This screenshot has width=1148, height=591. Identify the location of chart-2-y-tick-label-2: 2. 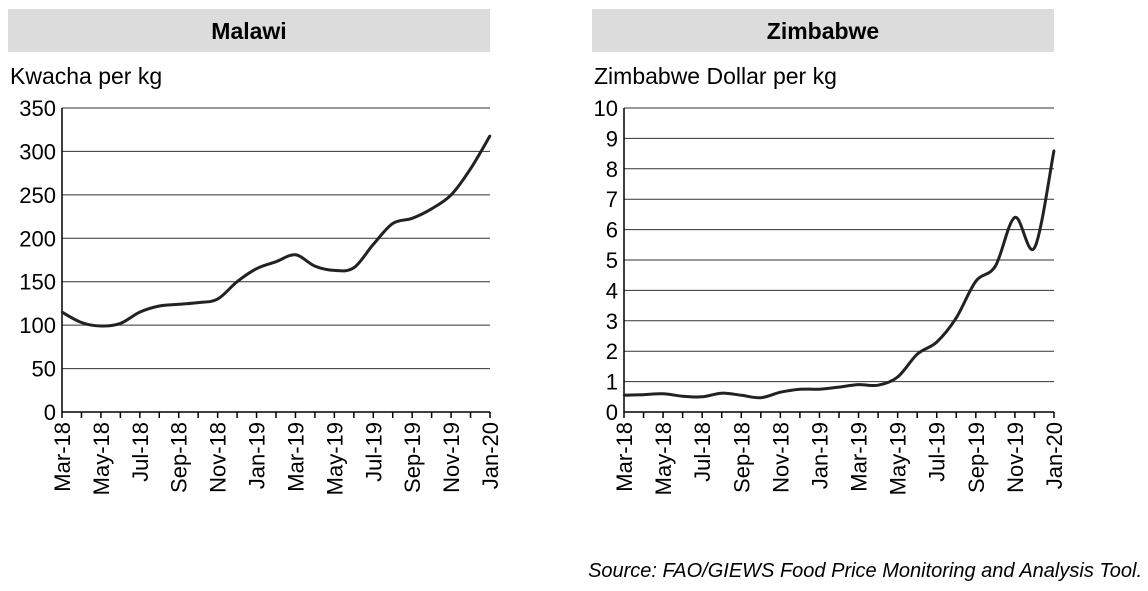
(612, 351).